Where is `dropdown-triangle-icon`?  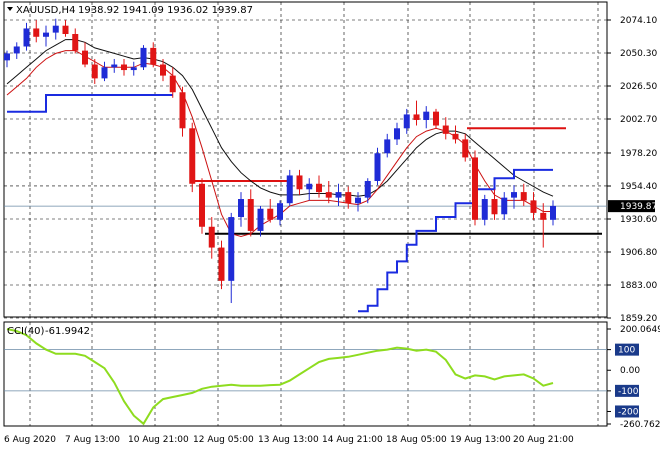
dropdown-triangle-icon is located at coordinates (10, 9).